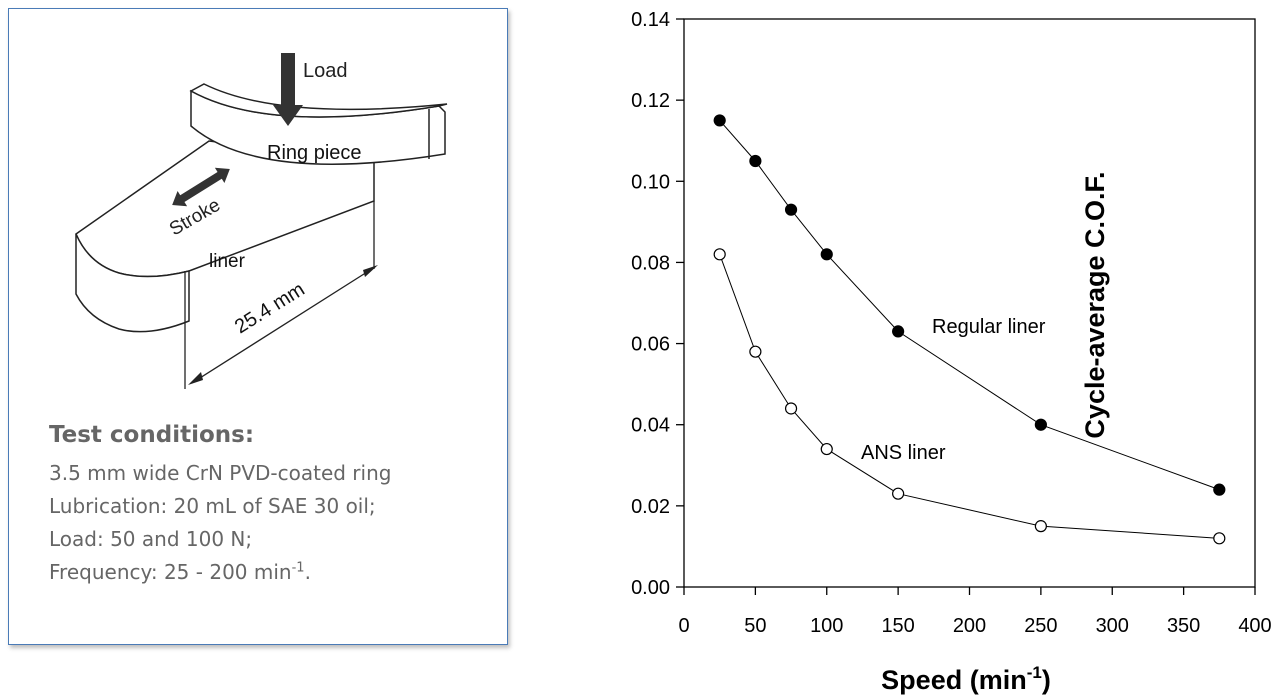 The image size is (1279, 699). I want to click on x-tick-label: 250, so click(1040, 626).